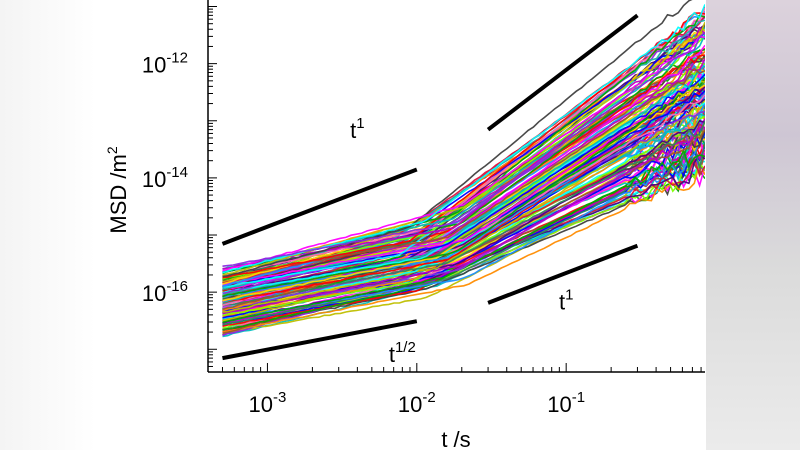 The width and height of the screenshot is (800, 450). What do you see at coordinates (165, 292) in the screenshot?
I see `y-tick-label-1: 10-16` at bounding box center [165, 292].